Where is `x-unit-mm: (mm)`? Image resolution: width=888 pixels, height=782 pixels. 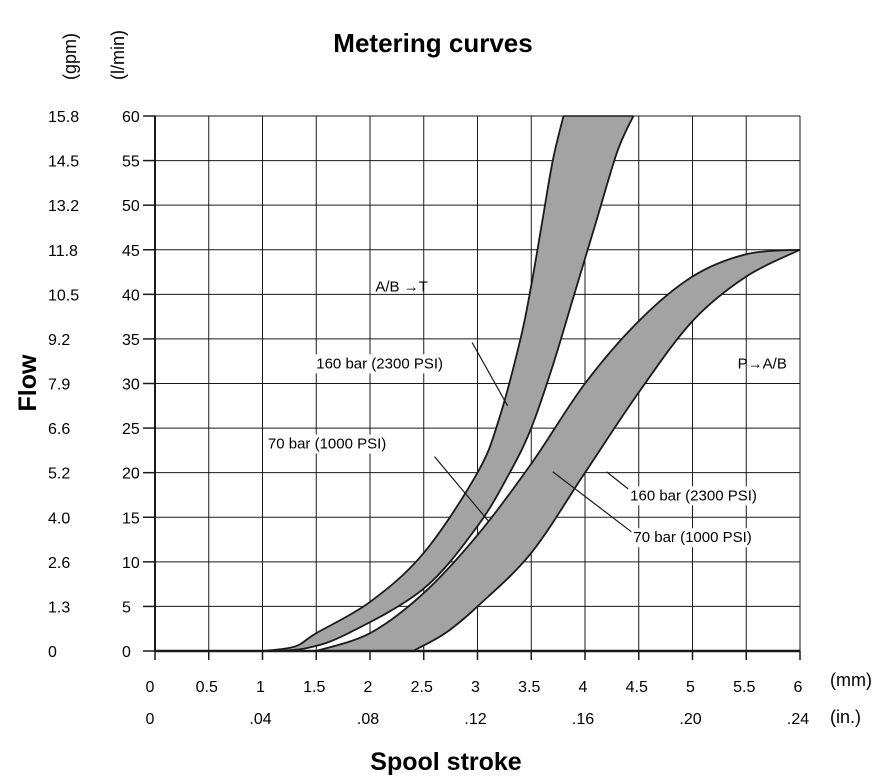
x-unit-mm: (mm) is located at coordinates (851, 680).